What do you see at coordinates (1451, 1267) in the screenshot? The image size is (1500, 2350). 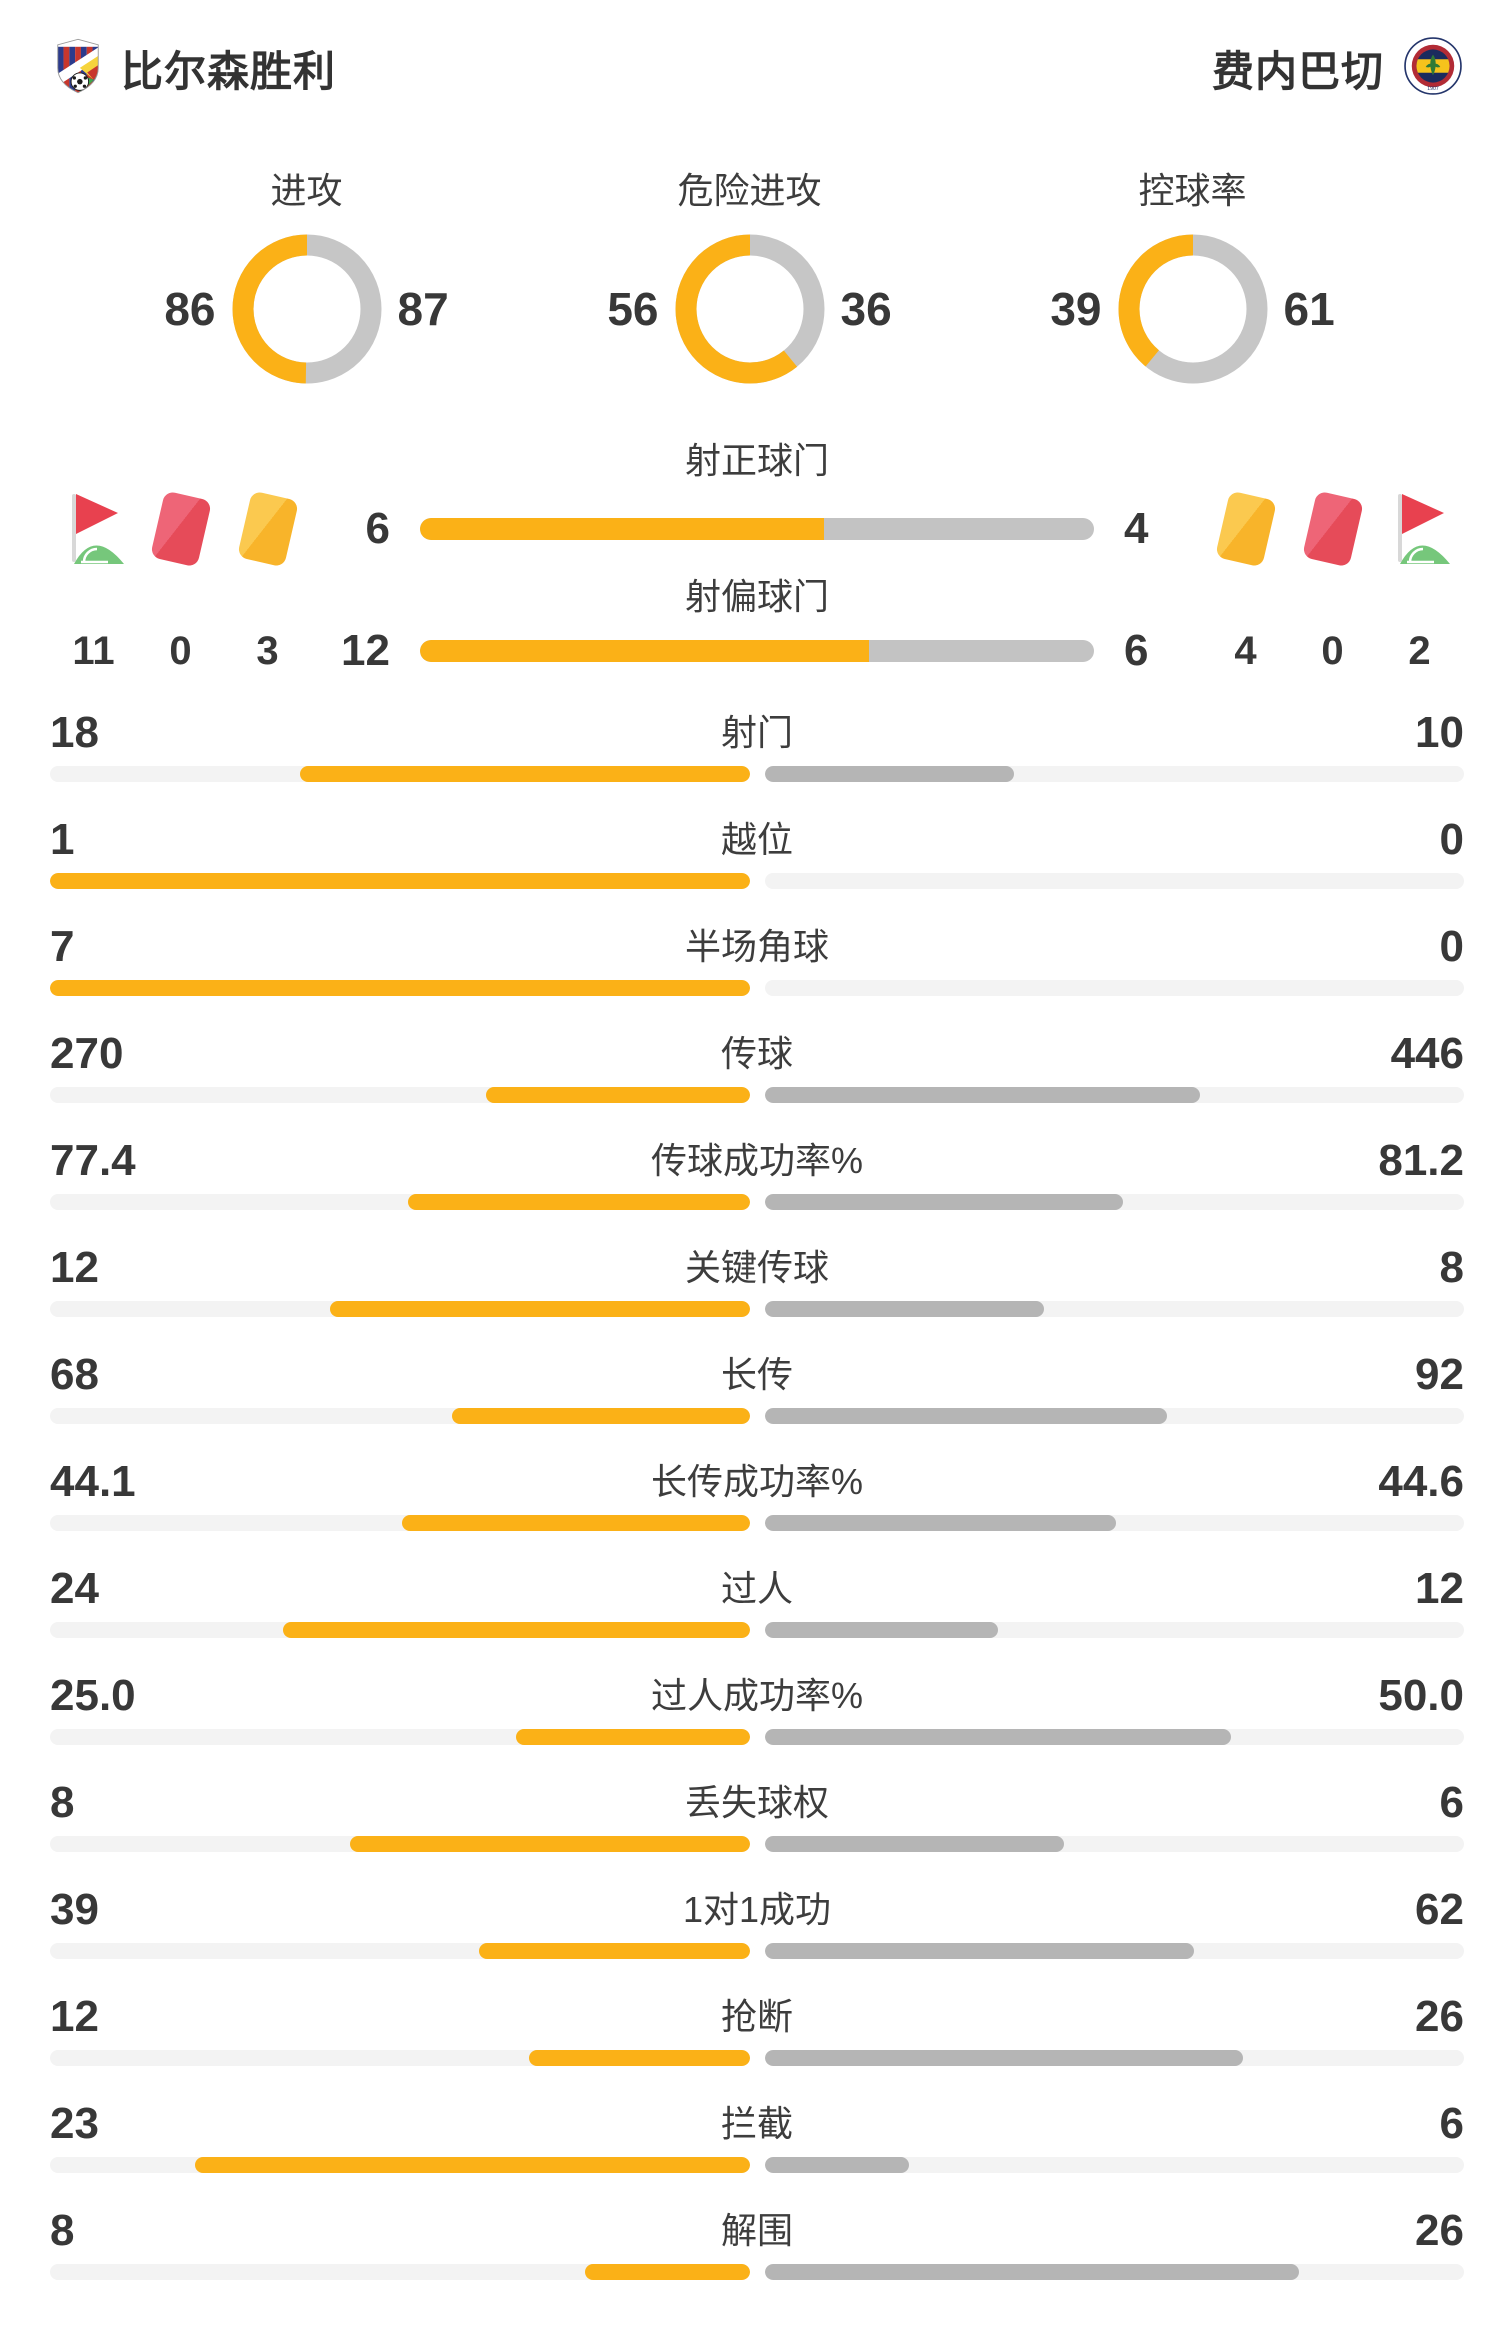 I see `stat-away-value: 8` at bounding box center [1451, 1267].